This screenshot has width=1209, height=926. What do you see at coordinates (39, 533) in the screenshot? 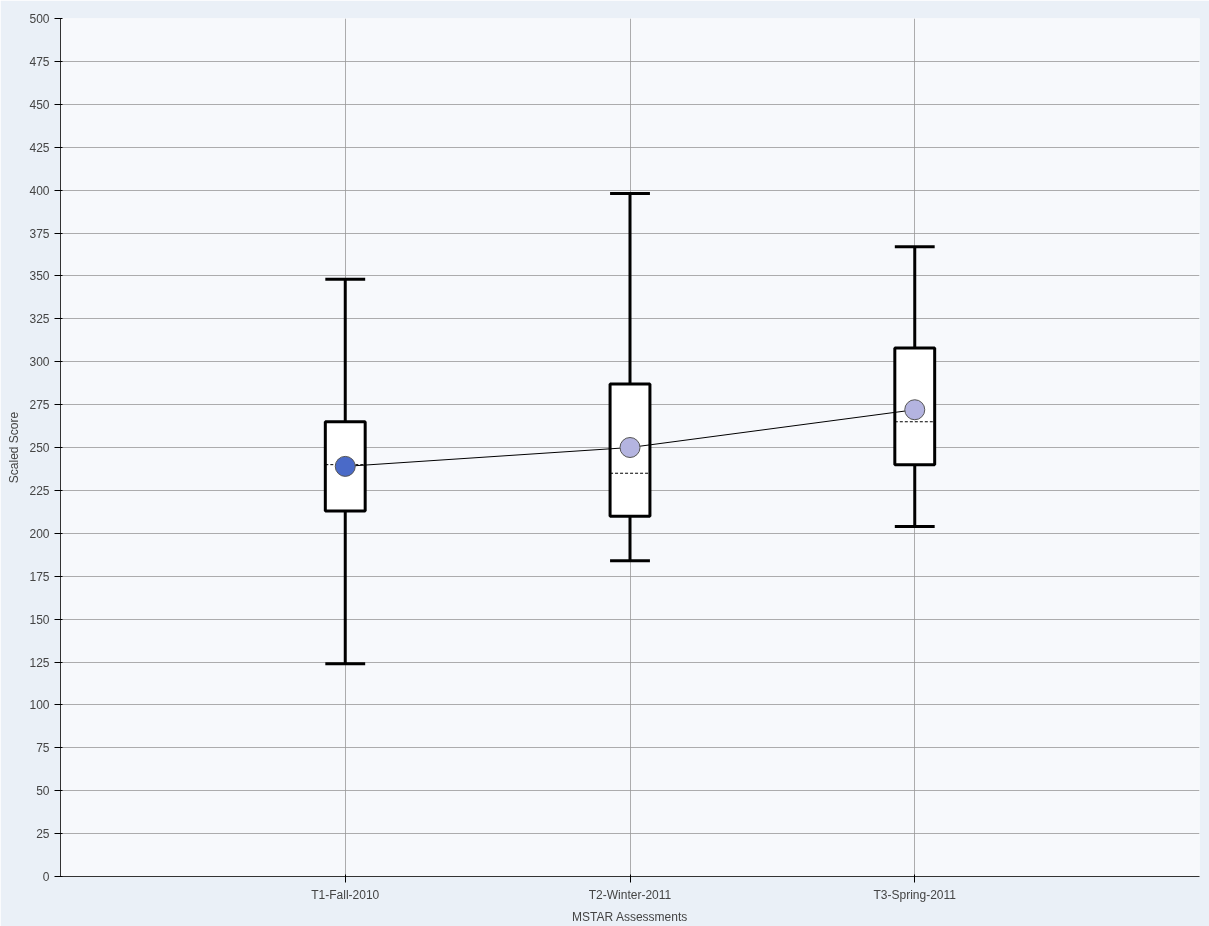
I see `y-tick-label: 200` at bounding box center [39, 533].